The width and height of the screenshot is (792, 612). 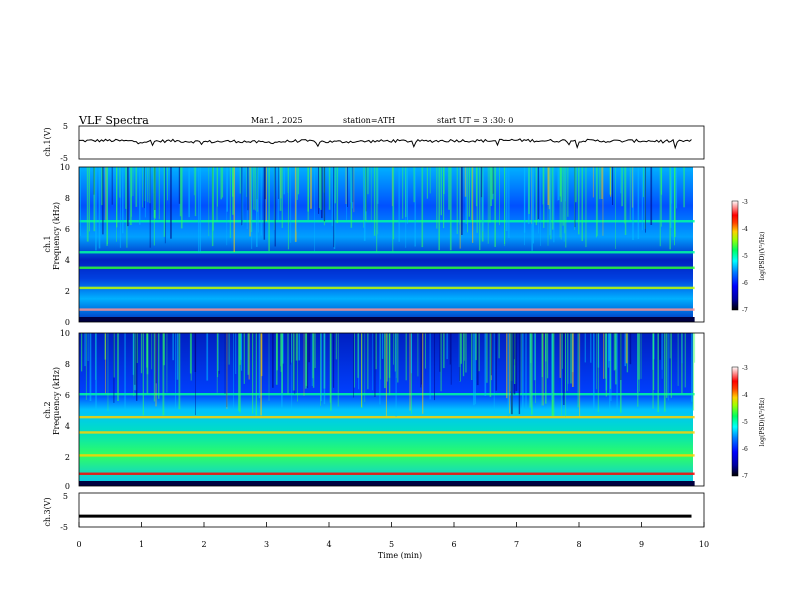 What do you see at coordinates (745, 476) in the screenshot?
I see `colorbar-ch2-tick--7: -7` at bounding box center [745, 476].